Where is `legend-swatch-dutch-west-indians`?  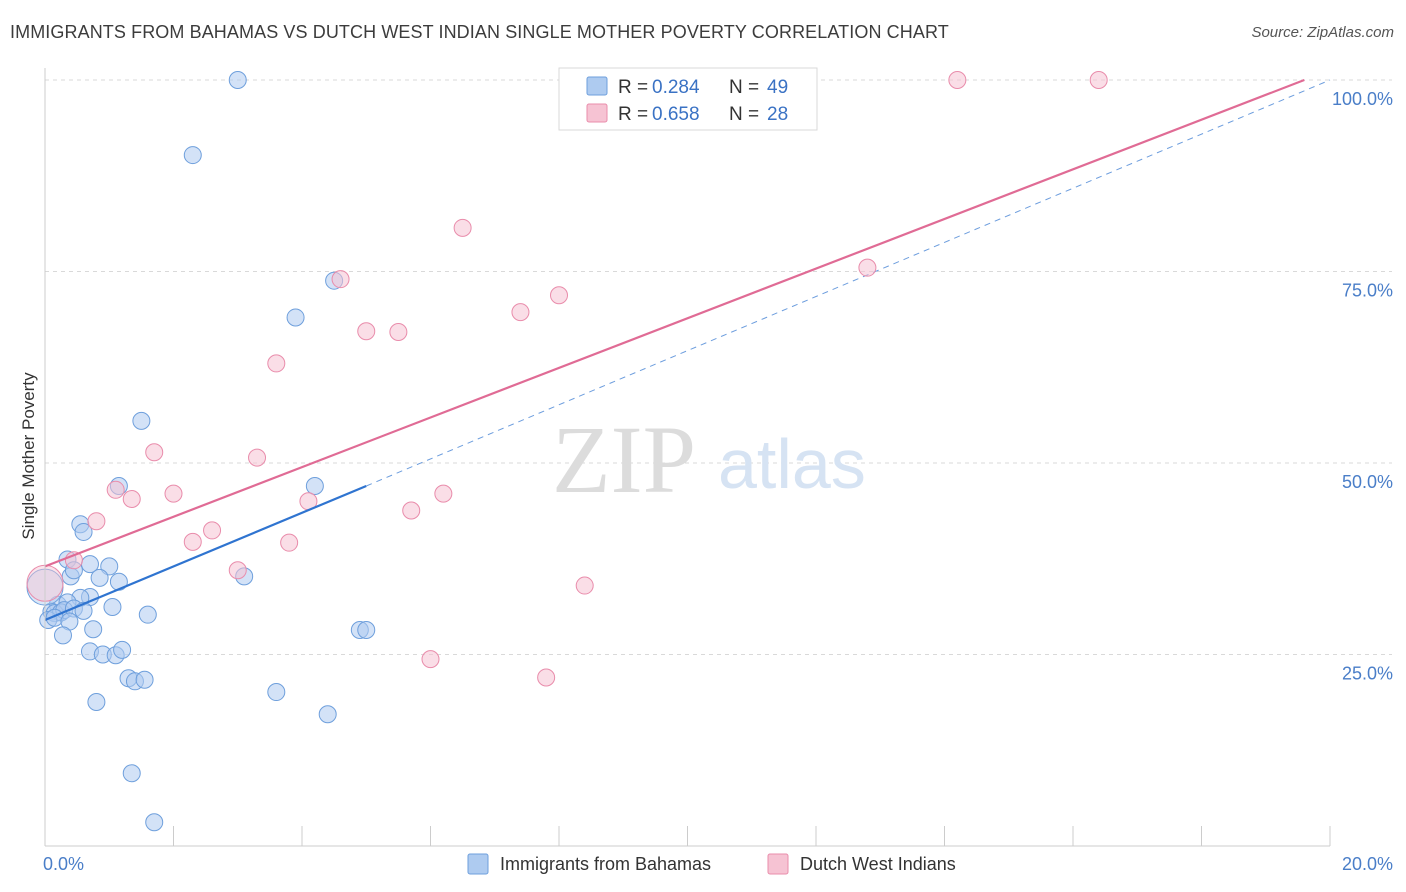 legend-swatch-dutch-west-indians is located at coordinates (778, 864).